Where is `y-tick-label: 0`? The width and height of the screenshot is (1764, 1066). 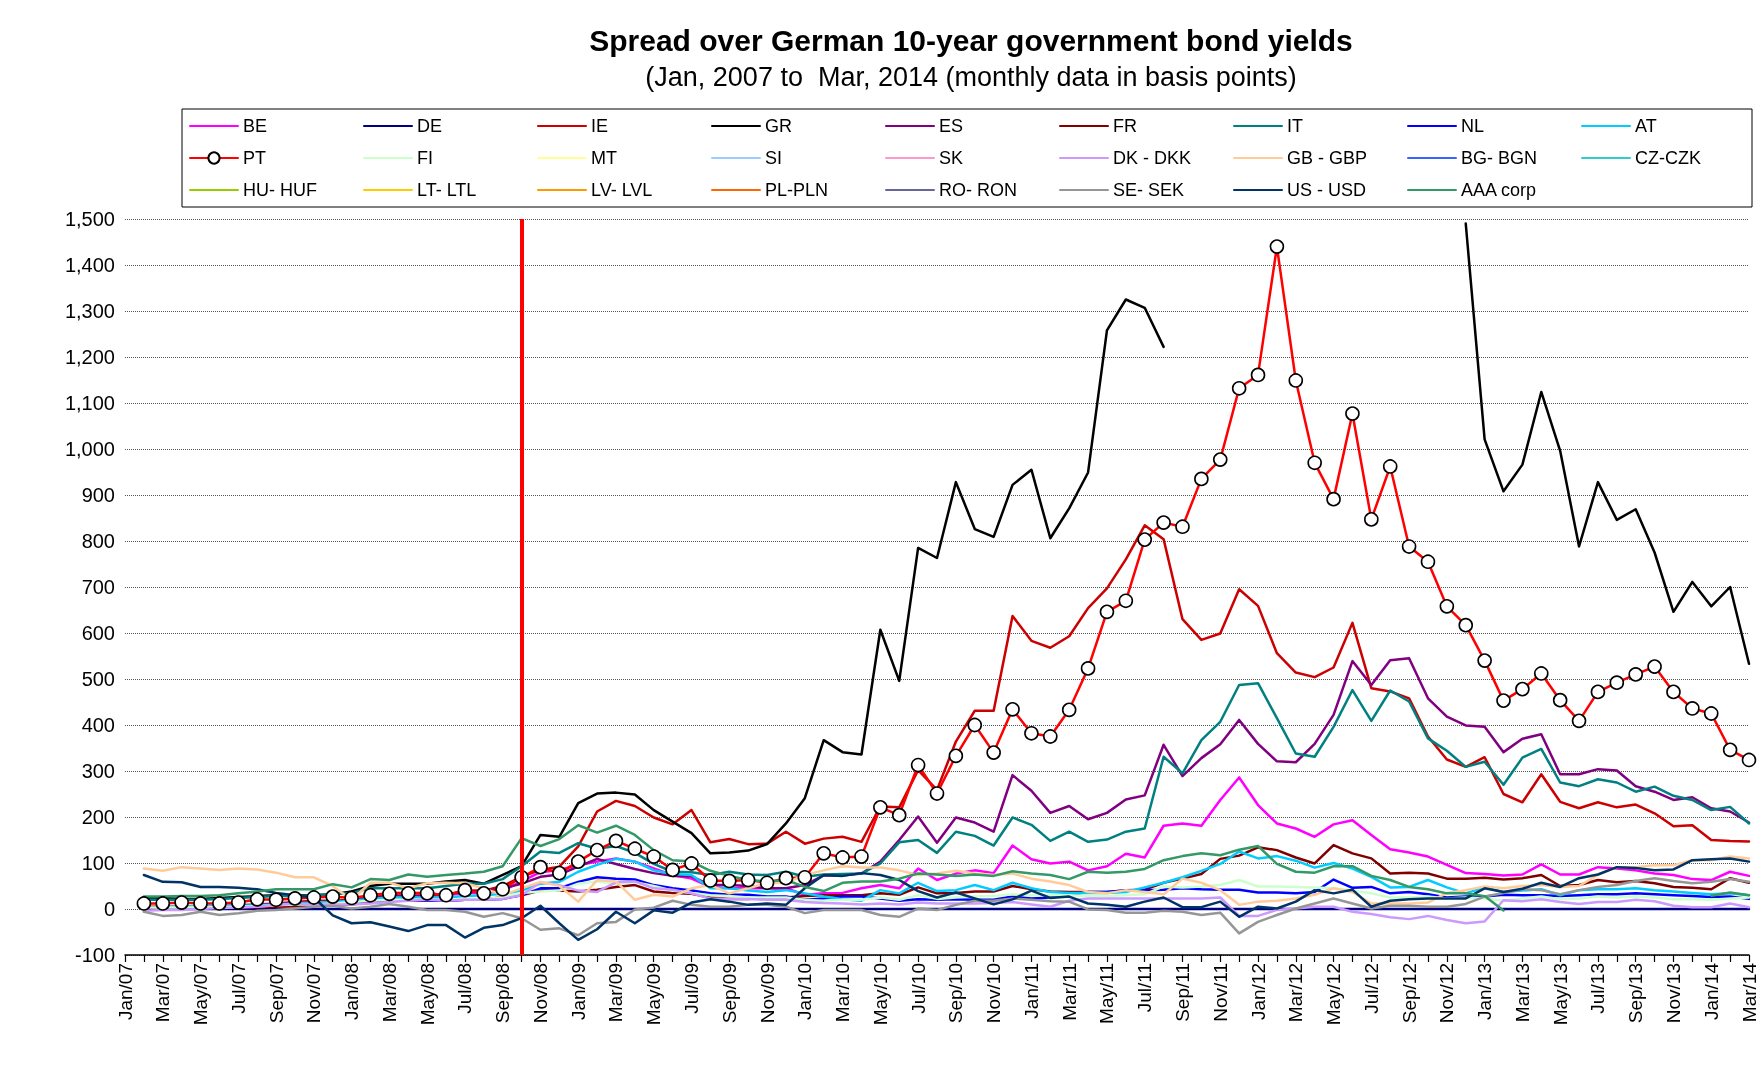
y-tick-label: 0 is located at coordinates (109, 909).